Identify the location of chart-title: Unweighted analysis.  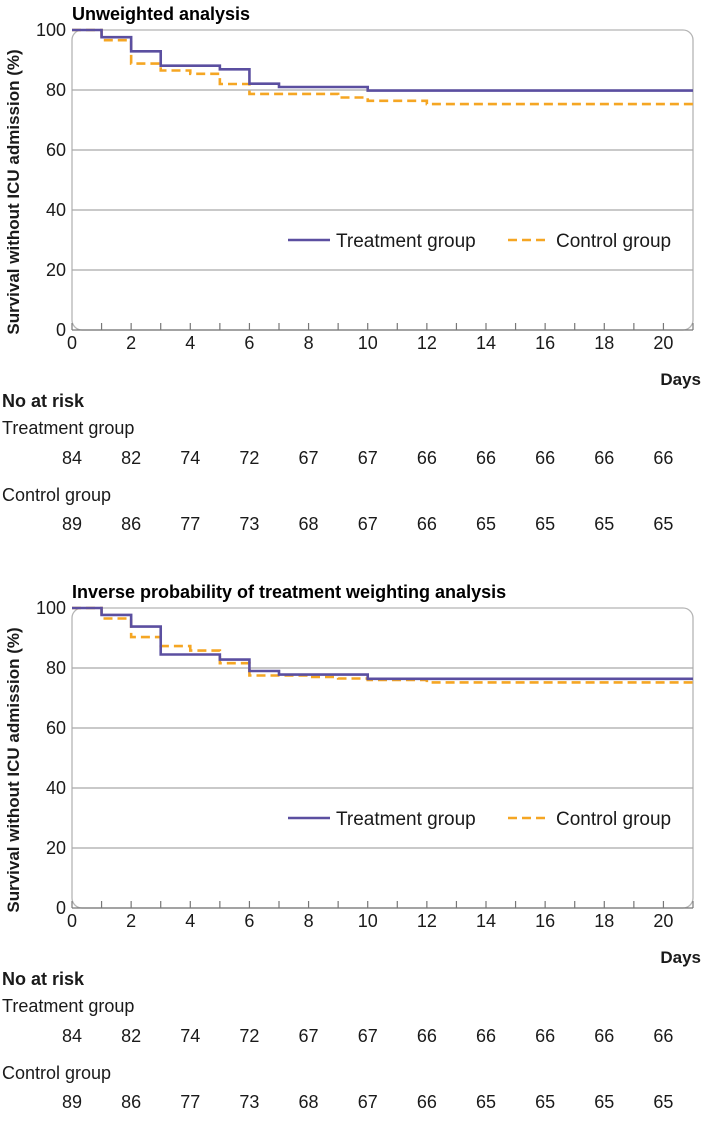
(161, 14).